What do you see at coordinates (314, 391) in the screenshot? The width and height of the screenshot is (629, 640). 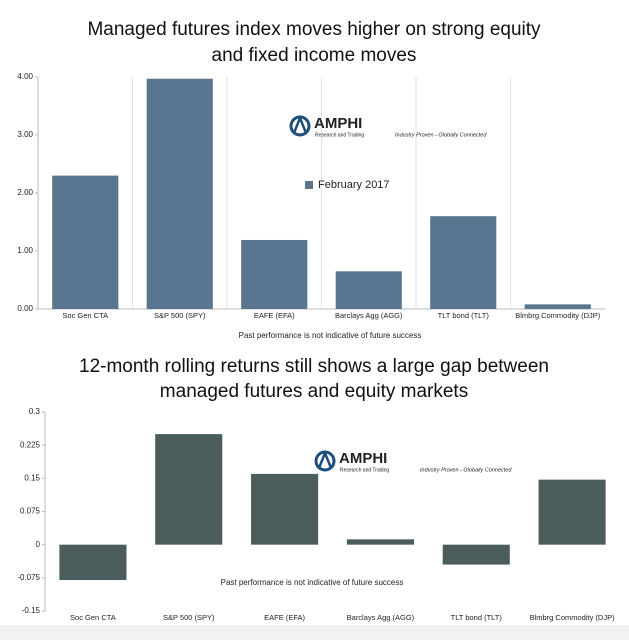 I see `chart-title: managed futures and equity markets` at bounding box center [314, 391].